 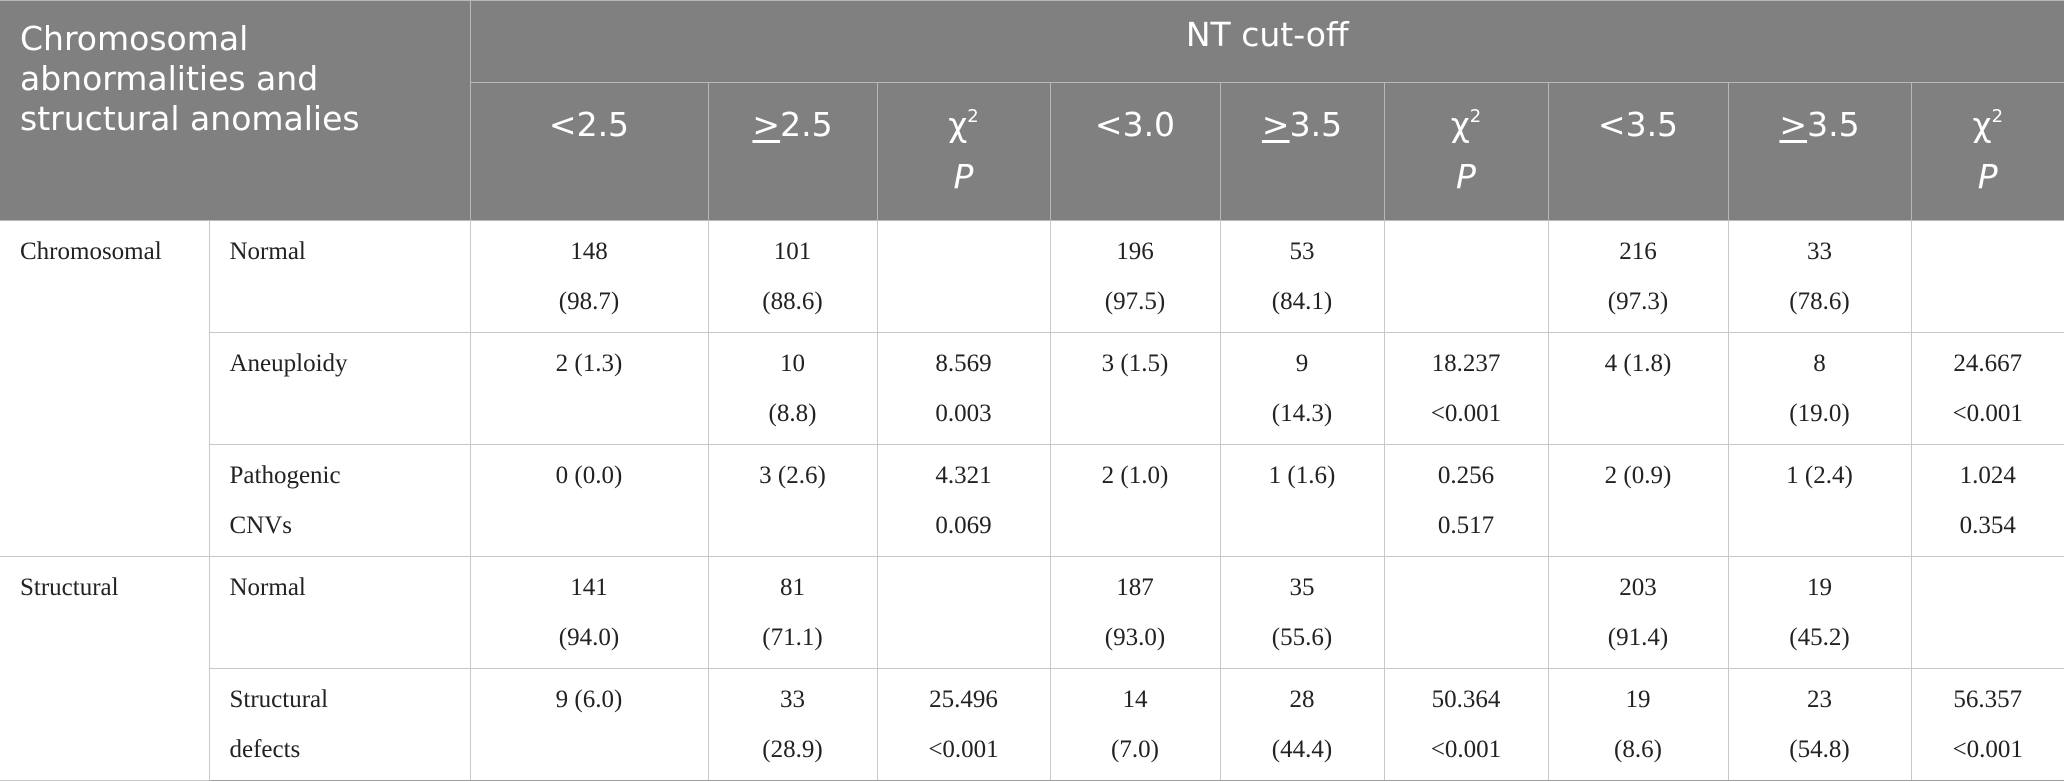 I want to click on cell-line: 24.667, so click(x=1988, y=363).